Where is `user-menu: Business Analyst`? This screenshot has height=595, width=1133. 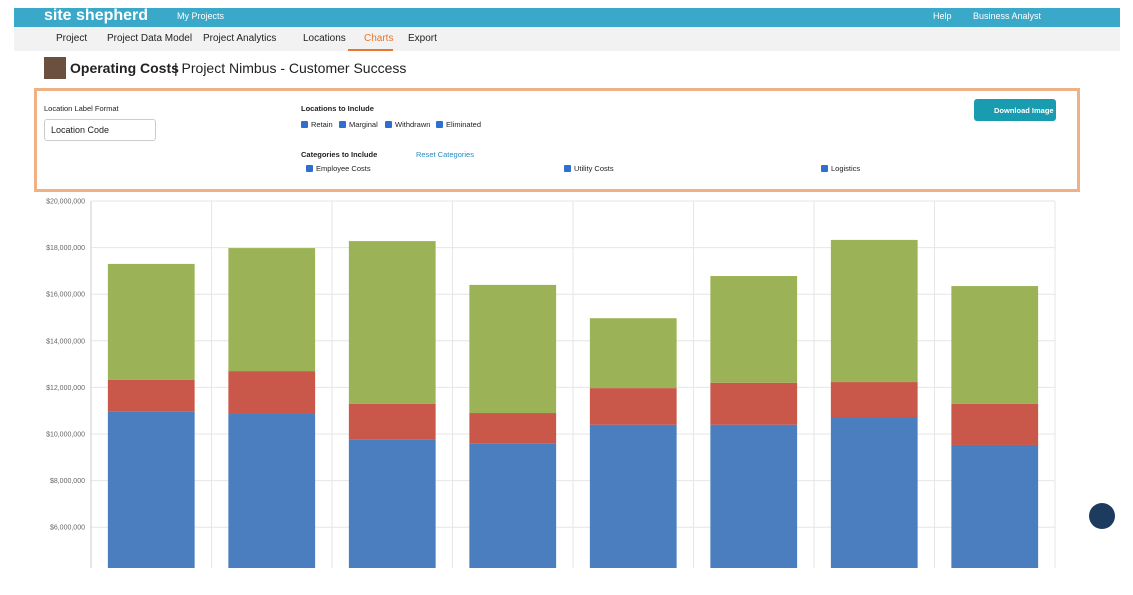
user-menu: Business Analyst is located at coordinates (1007, 16).